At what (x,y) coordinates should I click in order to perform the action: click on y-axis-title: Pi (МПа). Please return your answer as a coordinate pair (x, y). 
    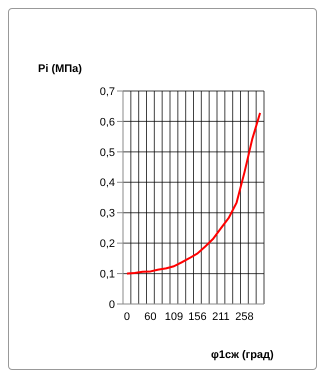
    Looking at the image, I should click on (60, 69).